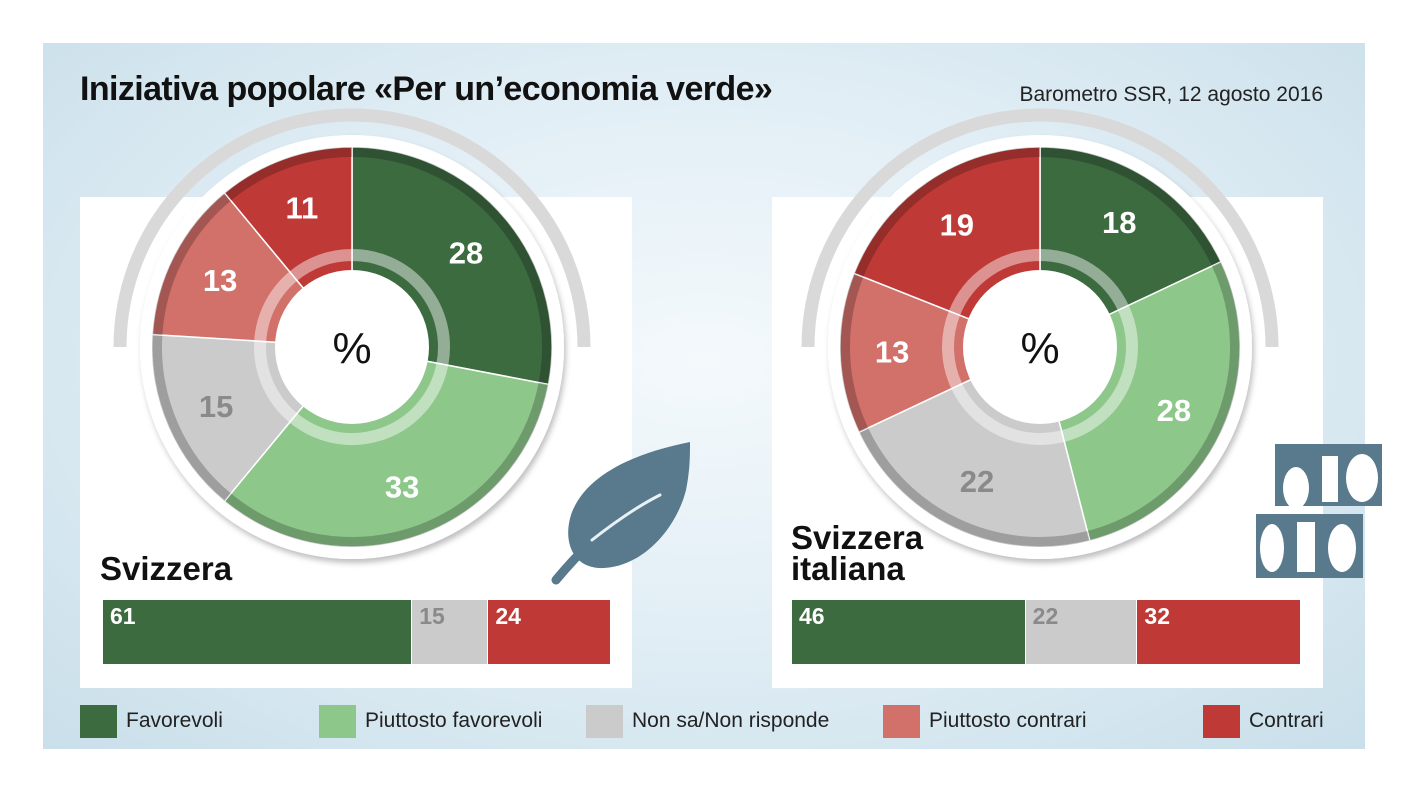  What do you see at coordinates (174, 720) in the screenshot?
I see `legend-label: Favorevoli` at bounding box center [174, 720].